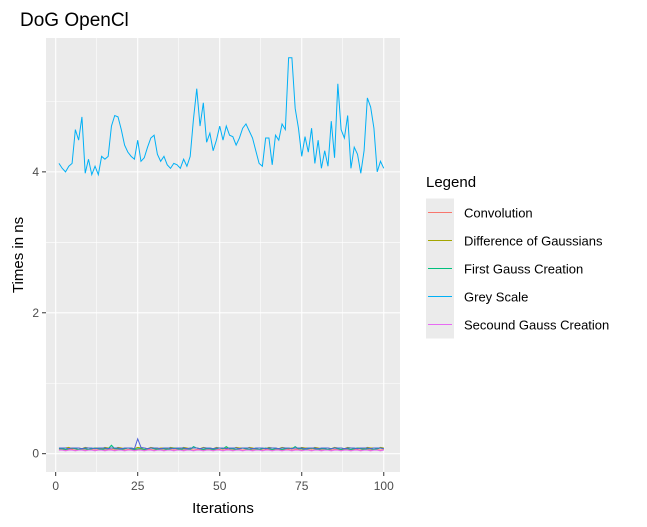 This screenshot has height=527, width=647. I want to click on legend-title: Legend, so click(451, 182).